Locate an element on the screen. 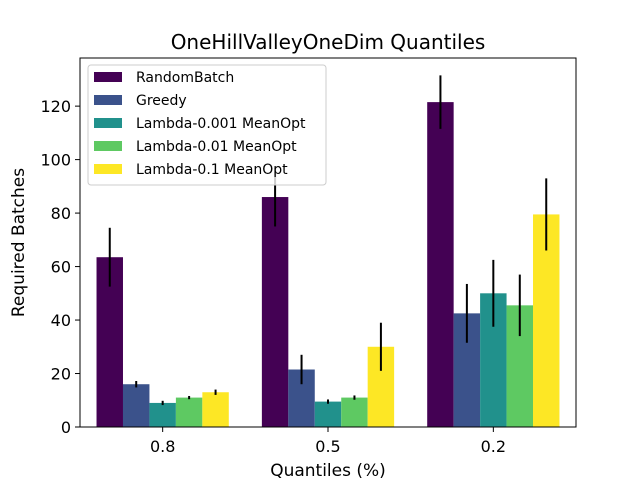 This screenshot has width=640, height=484. y-axis: 0 20 40 60 80 100 120 is located at coordinates (60, 267).